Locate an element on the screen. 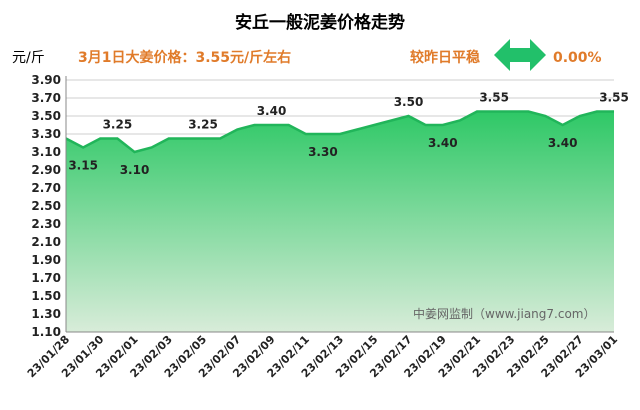 The image size is (640, 410). y-tick-label: 3.10 is located at coordinates (46, 152).